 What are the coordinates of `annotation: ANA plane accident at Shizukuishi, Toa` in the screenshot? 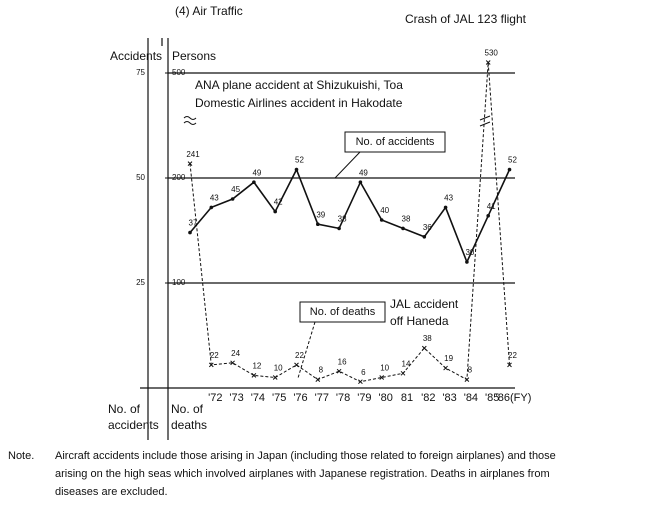 It's located at (299, 85).